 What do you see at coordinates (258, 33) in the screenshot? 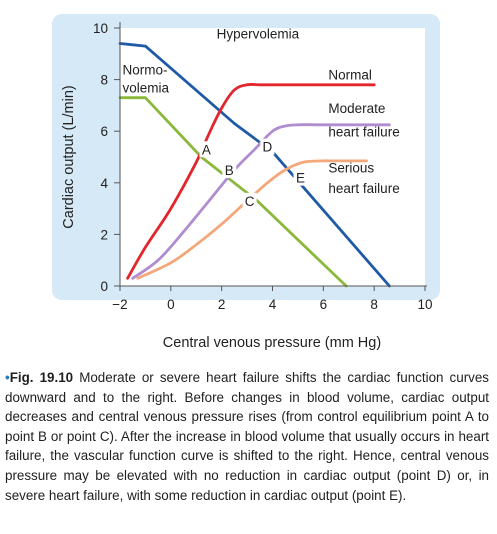
I see `curve-label-hypervolemia: Hypervolemia` at bounding box center [258, 33].